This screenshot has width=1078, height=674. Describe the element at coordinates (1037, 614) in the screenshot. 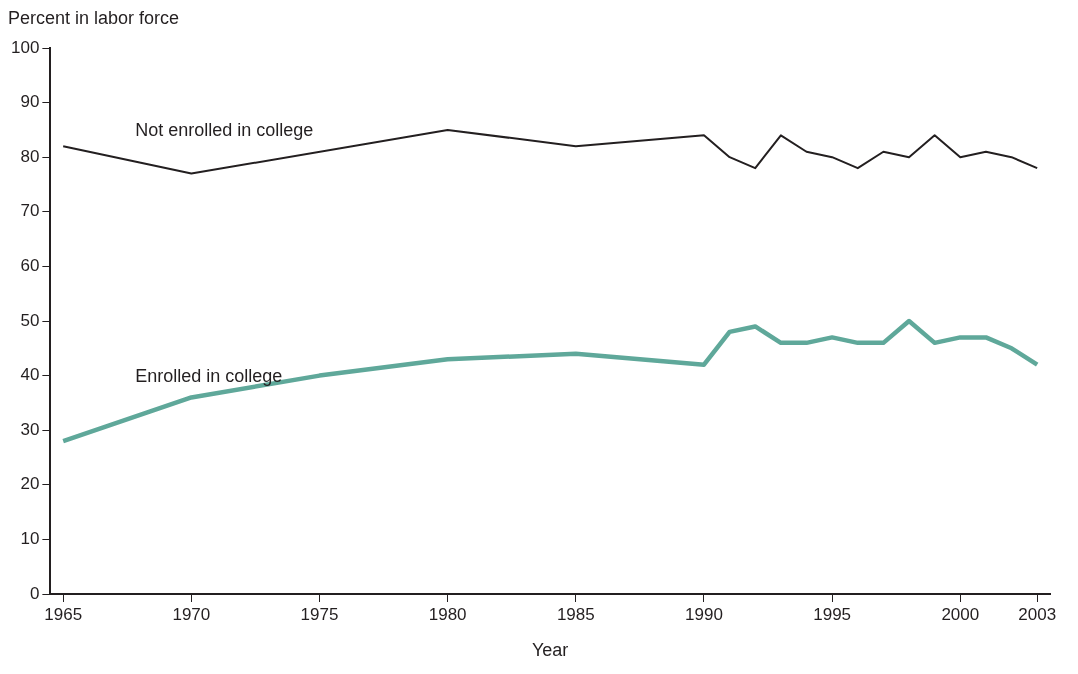

I see `x-tick-label: 2003` at that location.